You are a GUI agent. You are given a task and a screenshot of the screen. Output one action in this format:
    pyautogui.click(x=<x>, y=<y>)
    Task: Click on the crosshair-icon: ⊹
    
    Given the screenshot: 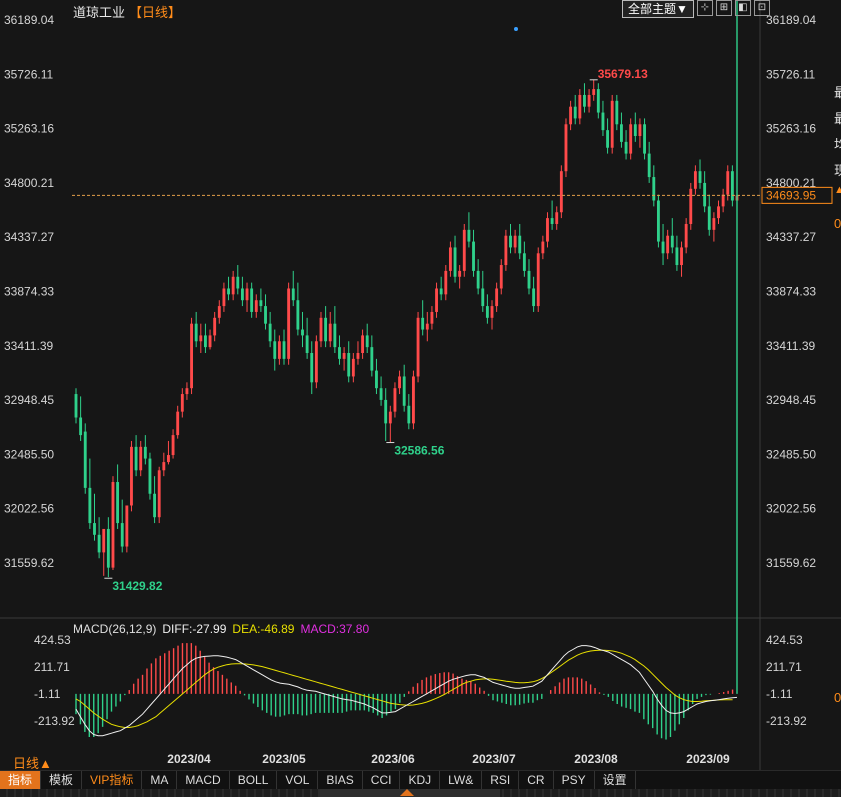 What is the action you would take?
    pyautogui.click(x=704, y=8)
    